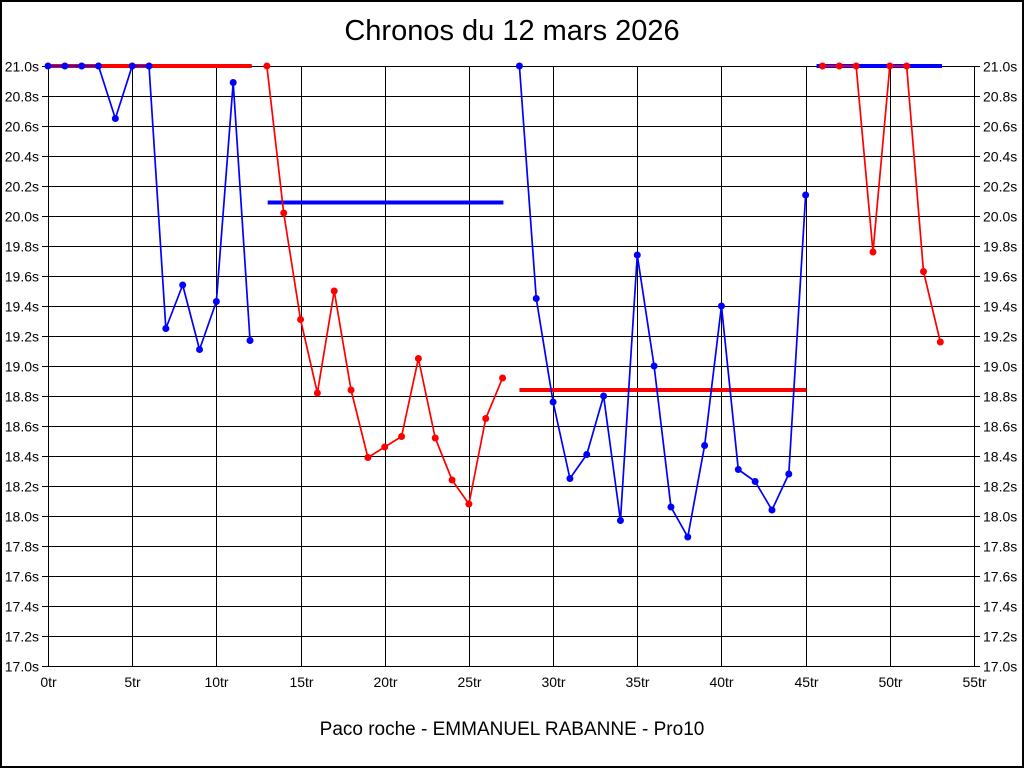 The height and width of the screenshot is (768, 1024). Describe the element at coordinates (1000, 667) in the screenshot. I see `y-axis-label-right: 17.0s` at that location.